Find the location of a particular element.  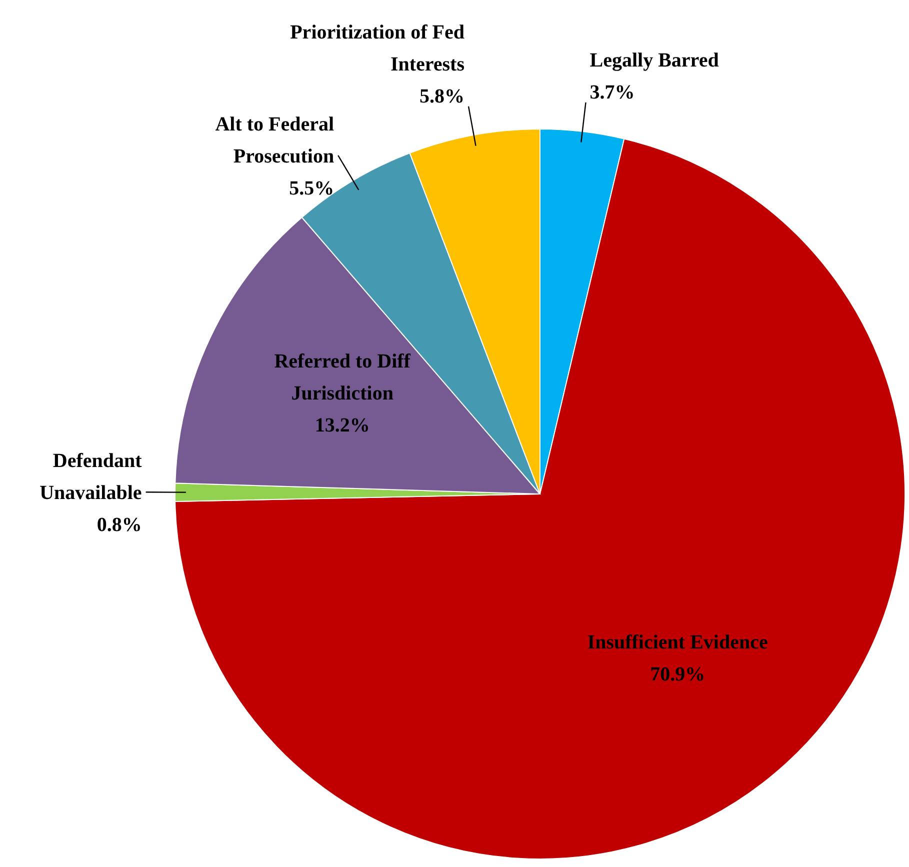

slice-label: Prioritization of Fed Interests is located at coordinates (377, 48).